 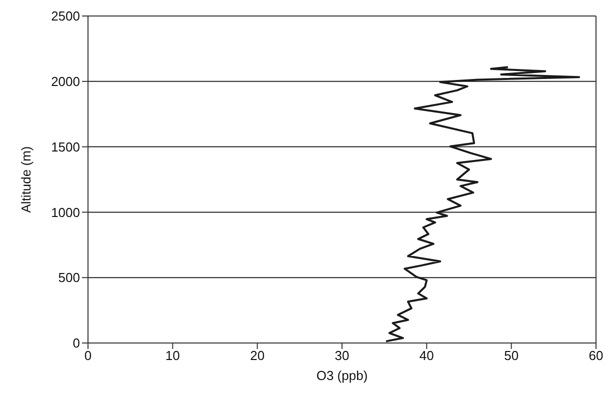 I want to click on x-tick-label: 60, so click(x=596, y=356).